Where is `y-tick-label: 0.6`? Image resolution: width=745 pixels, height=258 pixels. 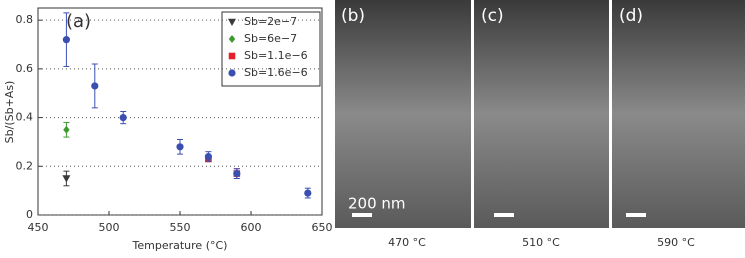
y-tick-label: 0.6 is located at coordinates (25, 68).